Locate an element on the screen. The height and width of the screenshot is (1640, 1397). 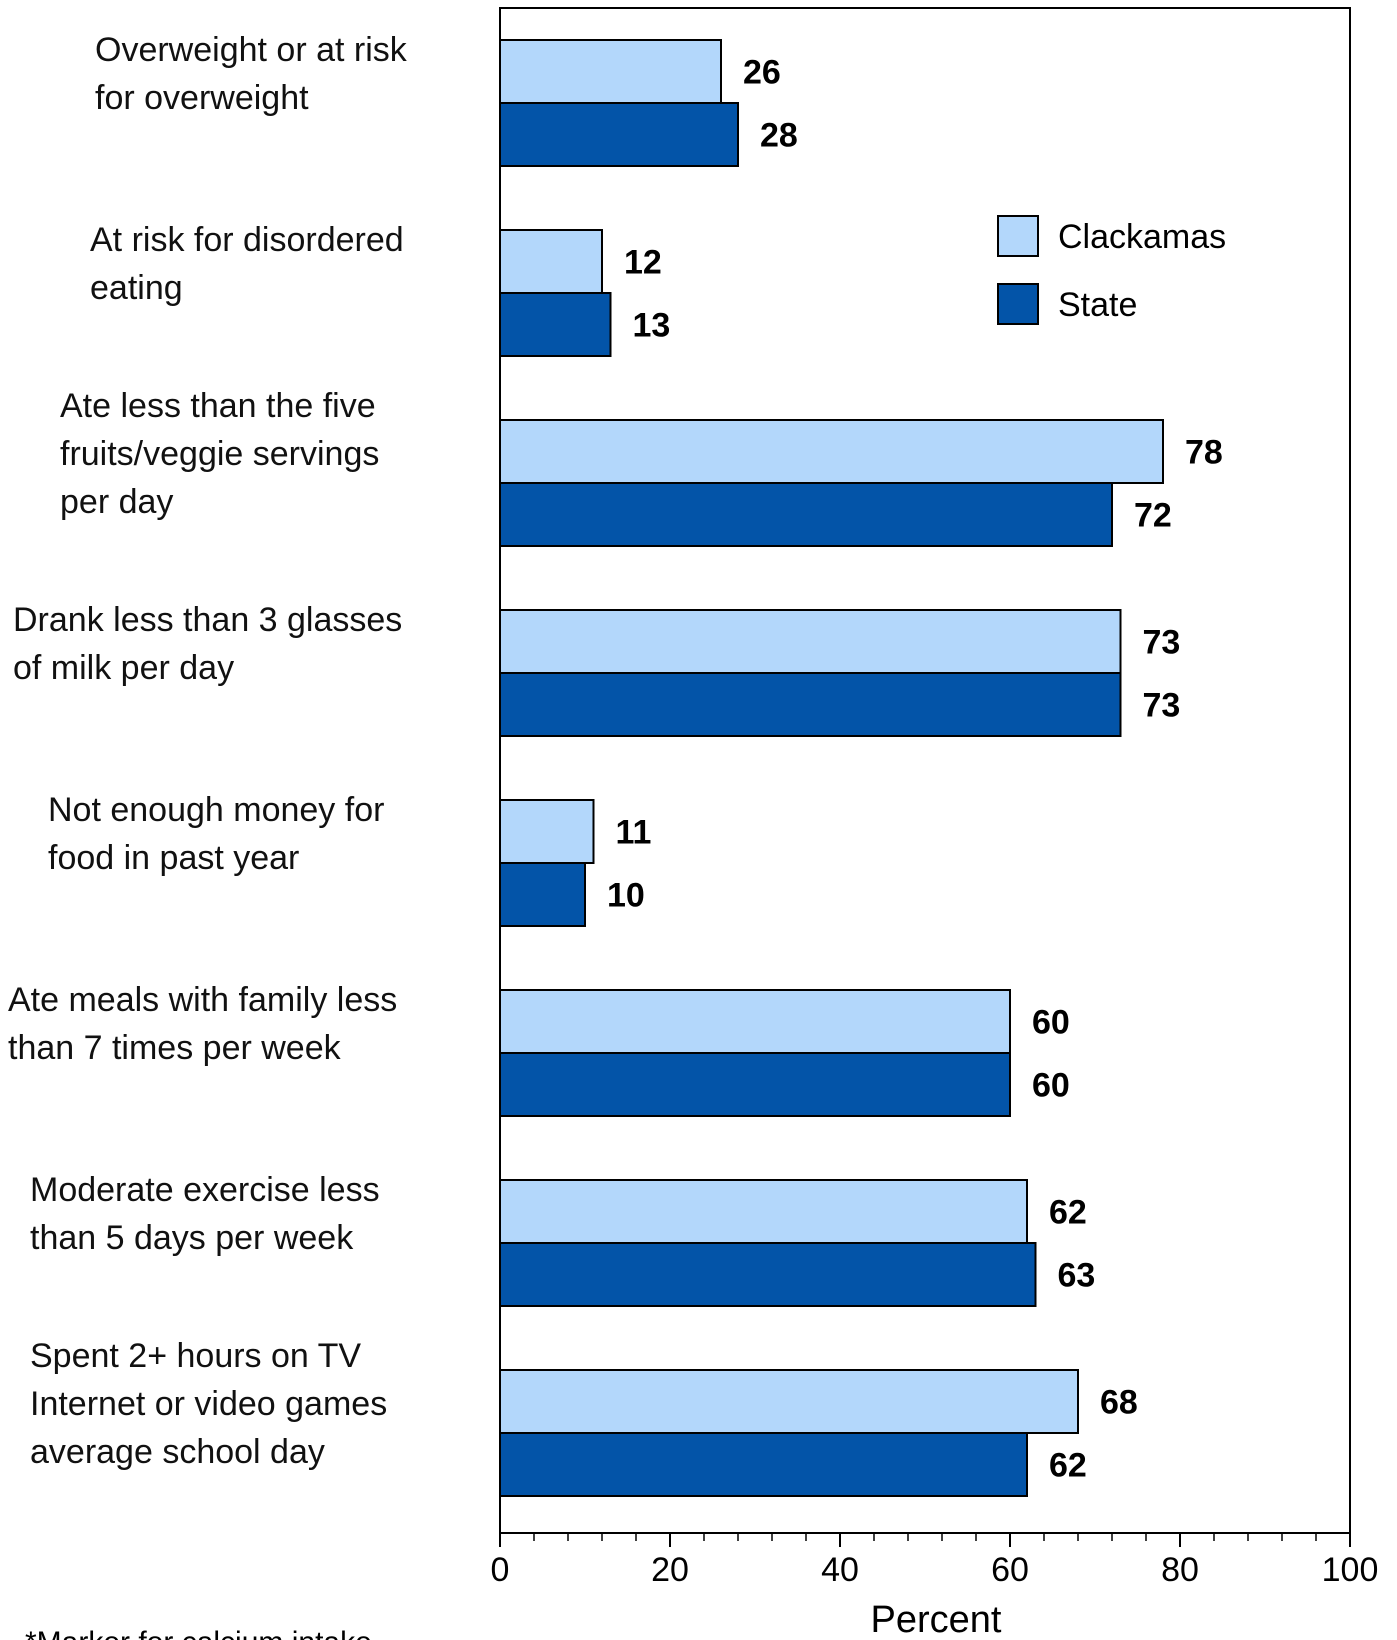
category-label-5-line-1: than 7 times per week is located at coordinates (175, 1048).